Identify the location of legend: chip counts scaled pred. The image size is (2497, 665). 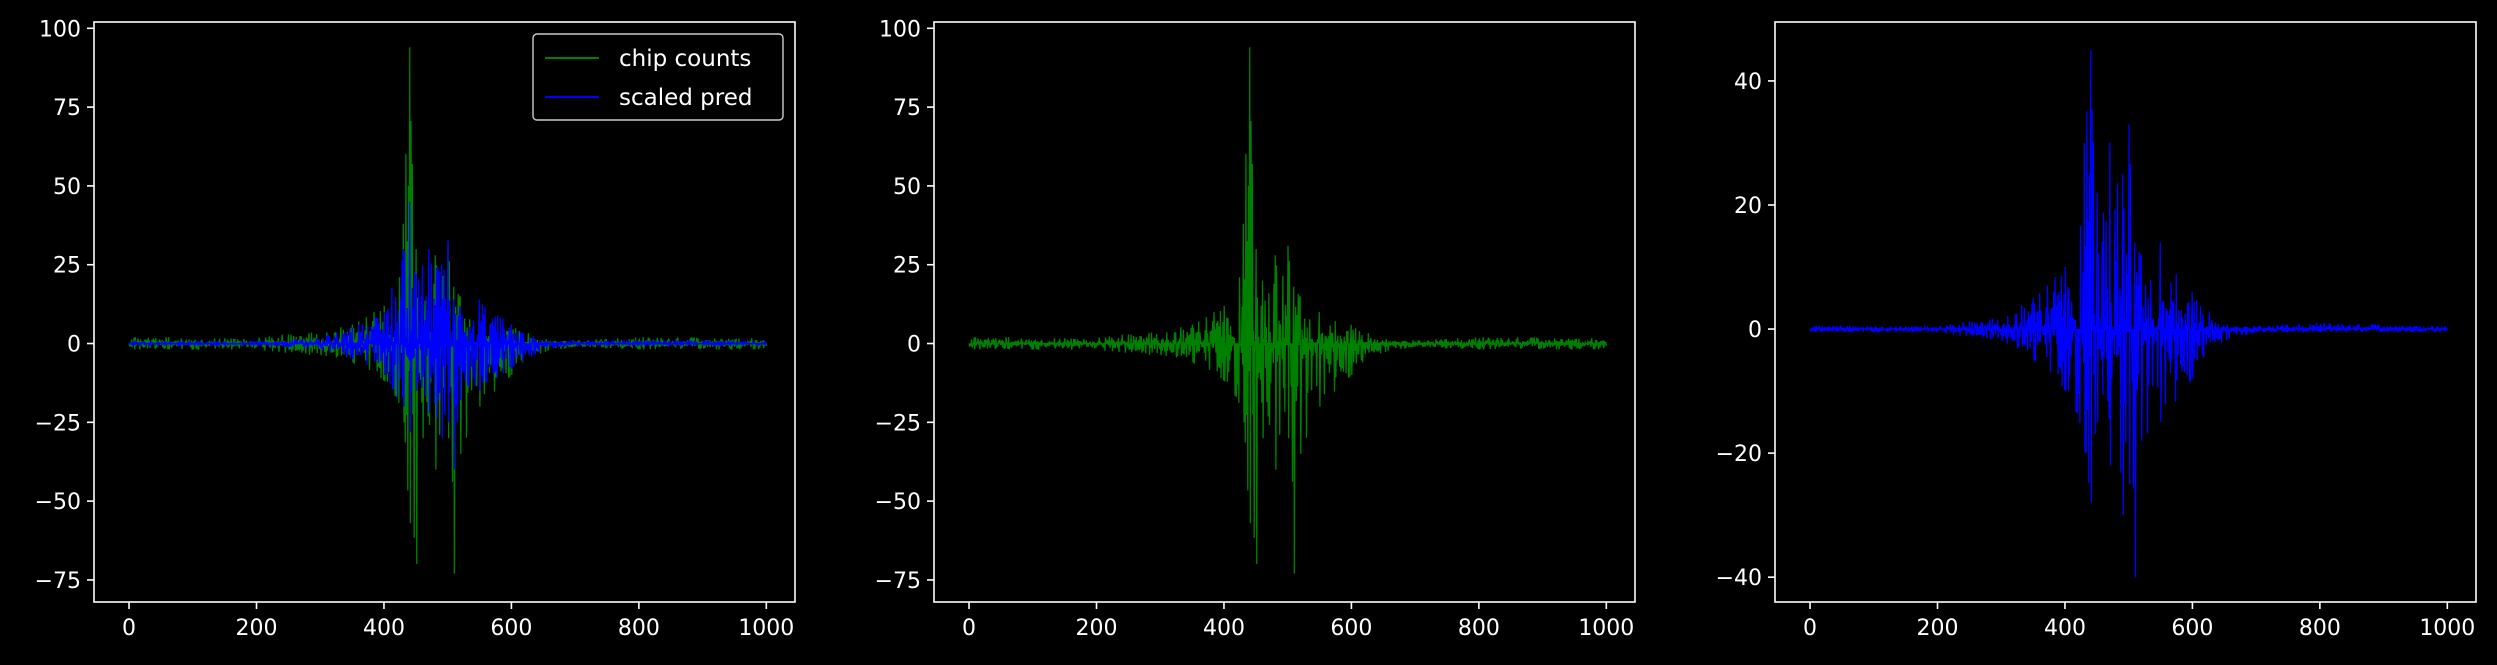
(658, 77).